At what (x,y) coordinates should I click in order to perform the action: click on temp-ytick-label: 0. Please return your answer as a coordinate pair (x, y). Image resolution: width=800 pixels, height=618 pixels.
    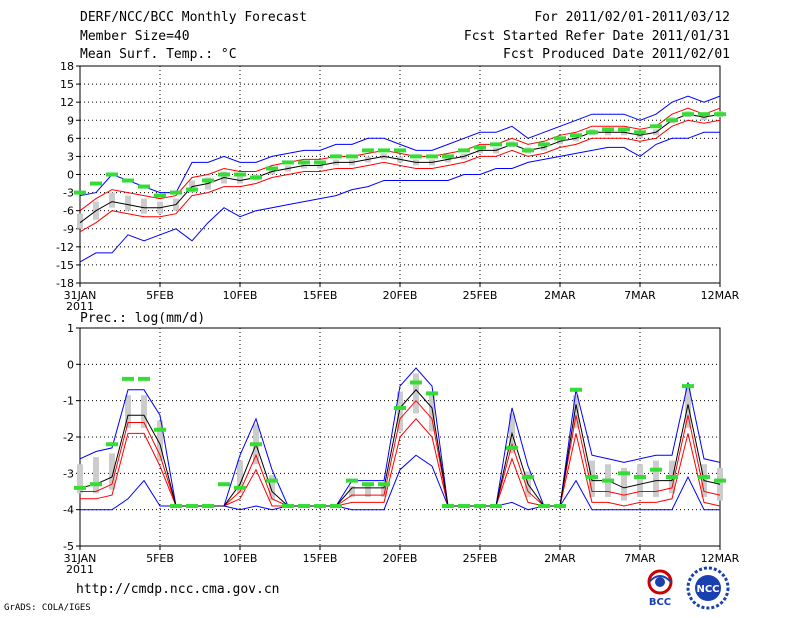
    Looking at the image, I should click on (70, 175).